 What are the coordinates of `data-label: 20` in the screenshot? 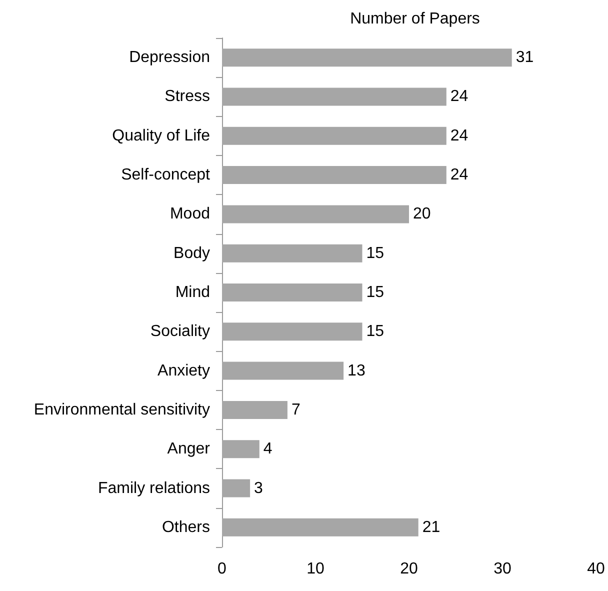 It's located at (422, 214).